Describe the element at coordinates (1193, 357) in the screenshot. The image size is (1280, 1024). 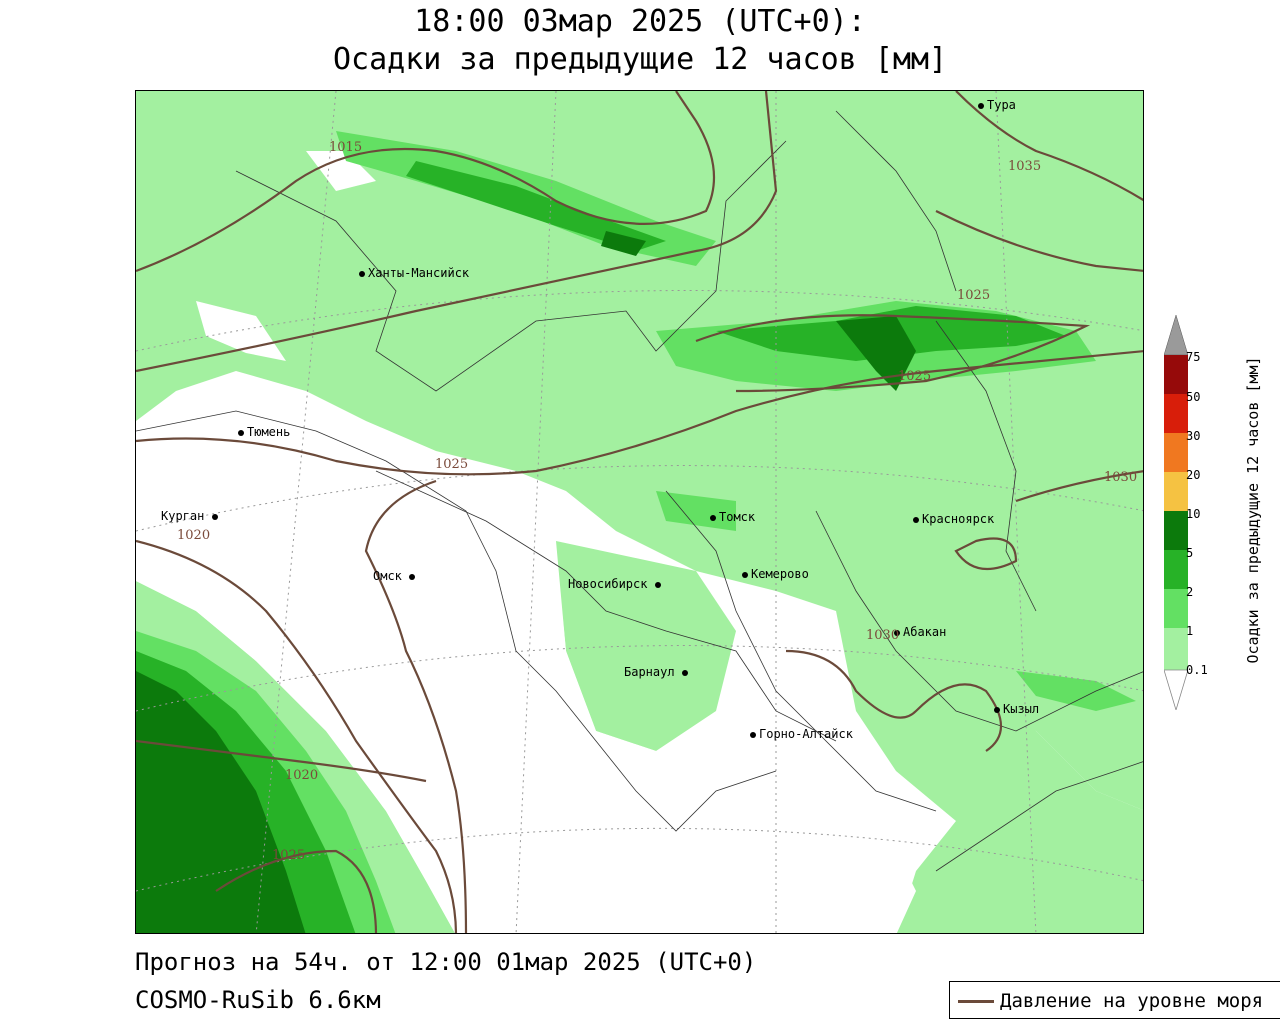
I see `colorbar-tick: 75` at that location.